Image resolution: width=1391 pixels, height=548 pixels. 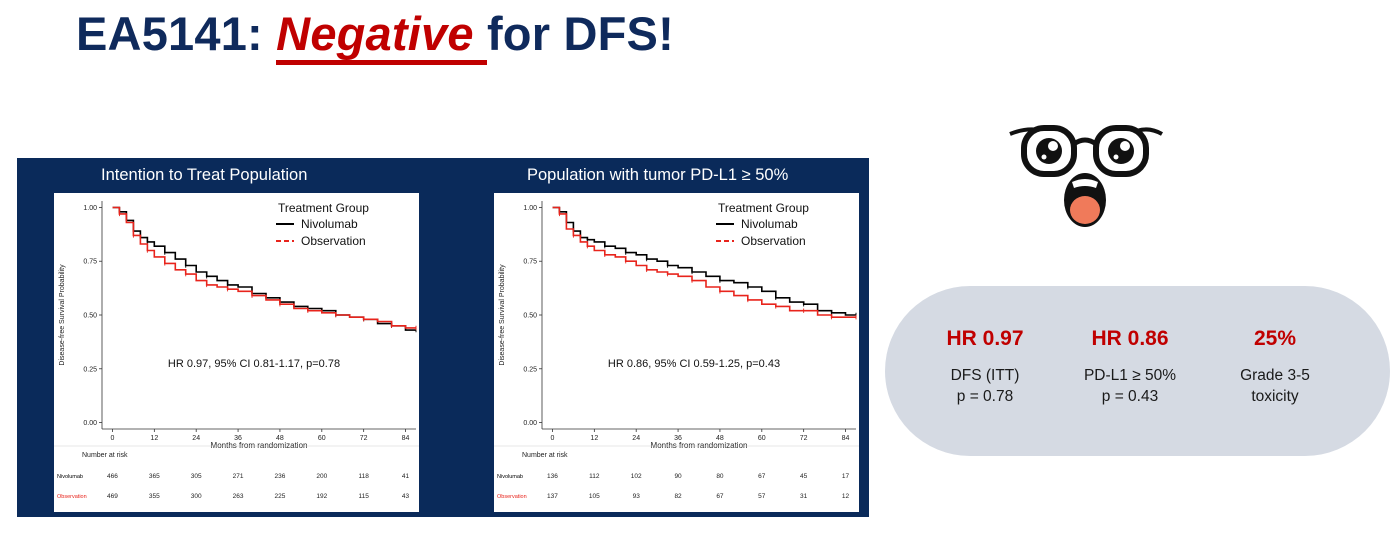 What do you see at coordinates (204, 175) in the screenshot?
I see `chart-1-title: Intention to Treat Population` at bounding box center [204, 175].